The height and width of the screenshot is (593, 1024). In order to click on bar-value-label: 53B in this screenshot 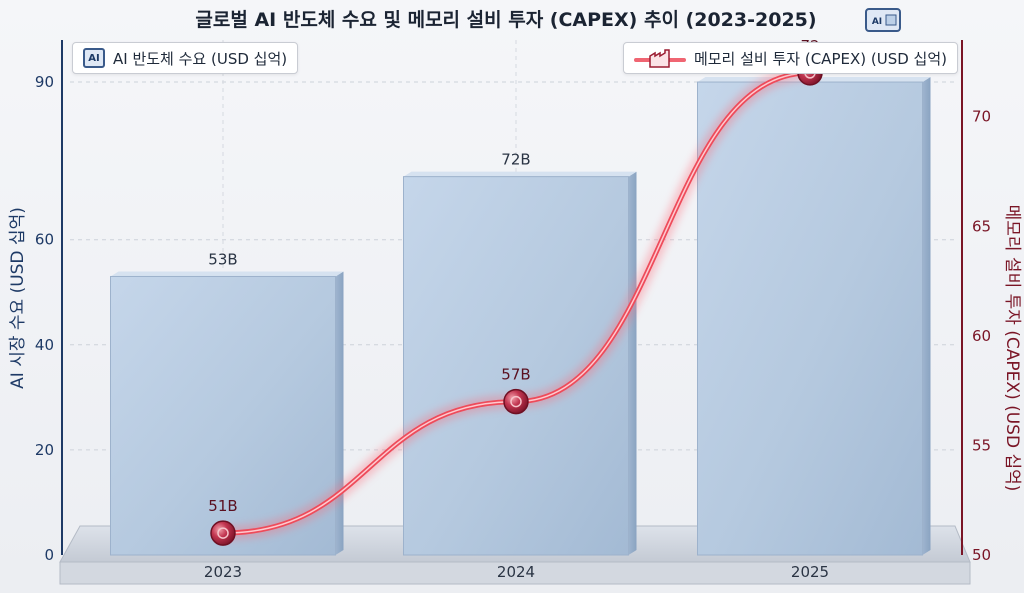, I will do `click(222, 259)`.